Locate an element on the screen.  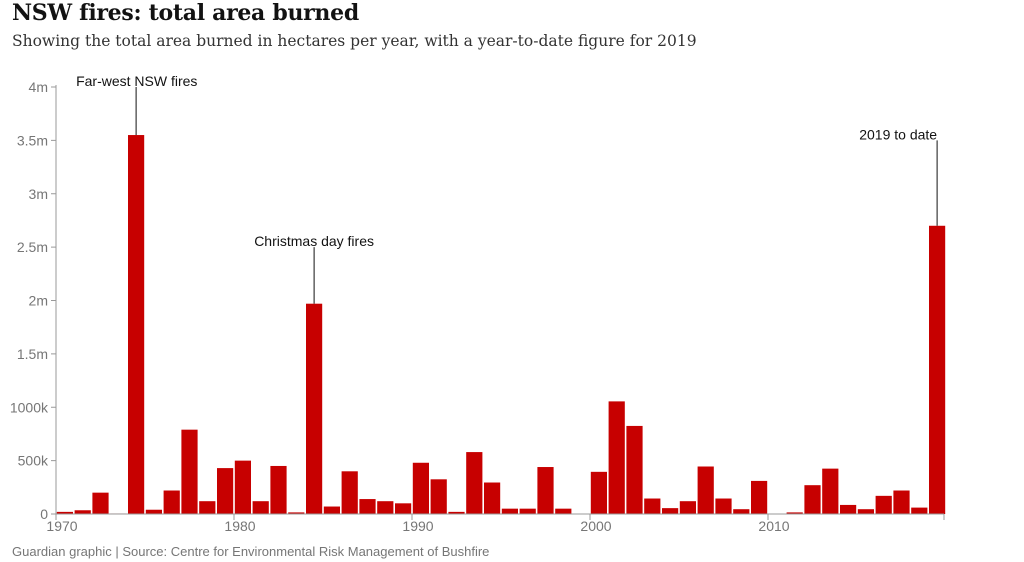
y-tick-label: 3m is located at coordinates (38, 194).